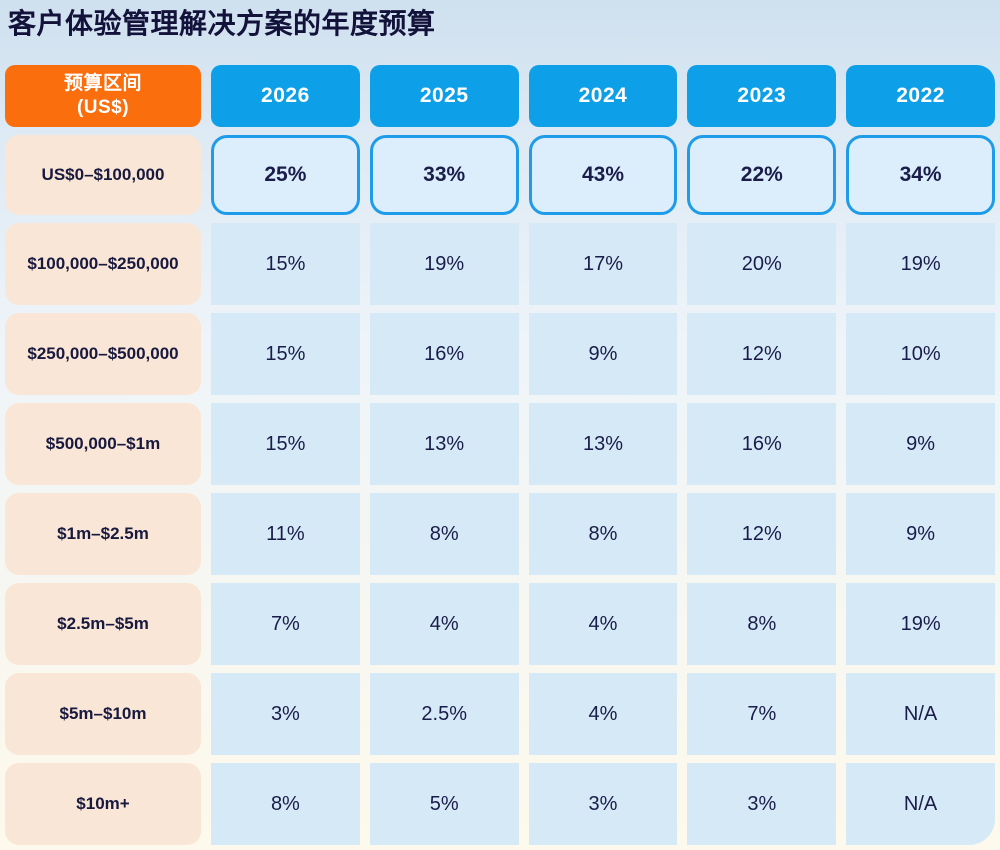  I want to click on year-header-2025: 2025, so click(444, 96).